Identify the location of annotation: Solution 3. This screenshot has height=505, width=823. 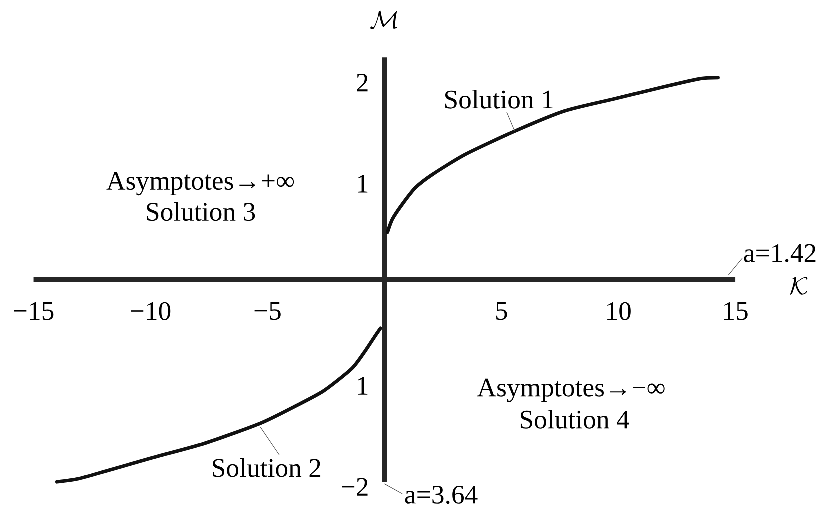
(201, 212).